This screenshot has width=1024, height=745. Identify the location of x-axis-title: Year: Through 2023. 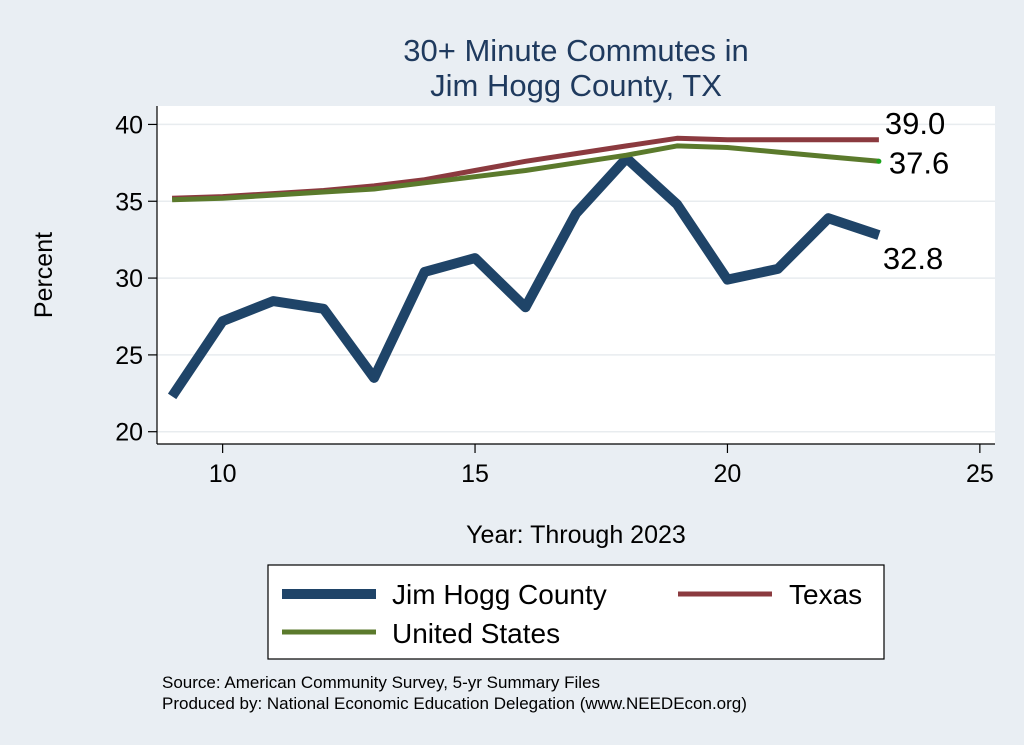
(576, 535).